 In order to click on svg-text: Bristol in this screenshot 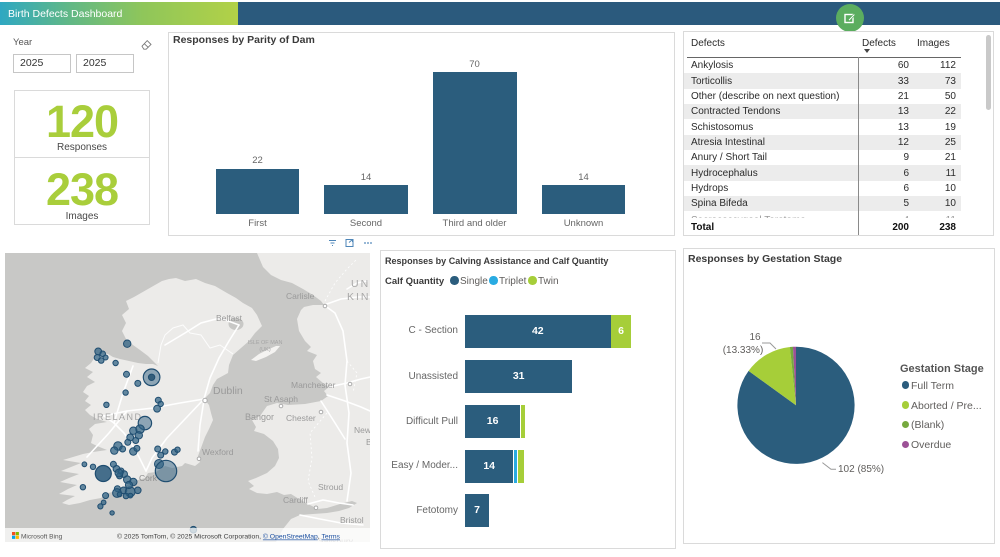, I will do `click(352, 520)`.